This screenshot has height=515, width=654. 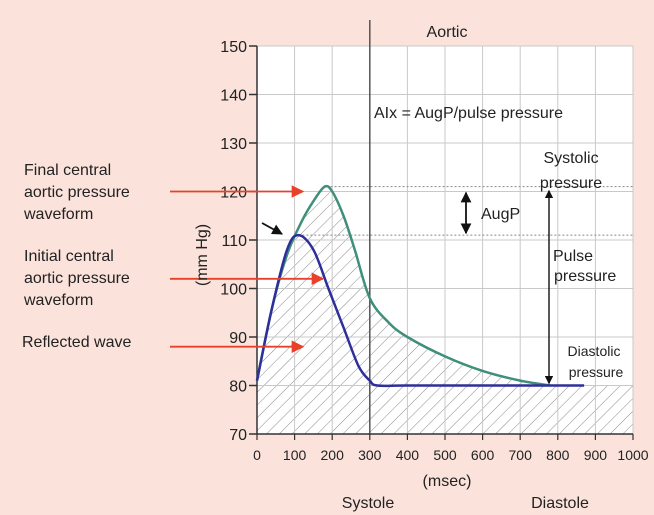 I want to click on final-waveform-label-2: aortic pressure, so click(x=77, y=192).